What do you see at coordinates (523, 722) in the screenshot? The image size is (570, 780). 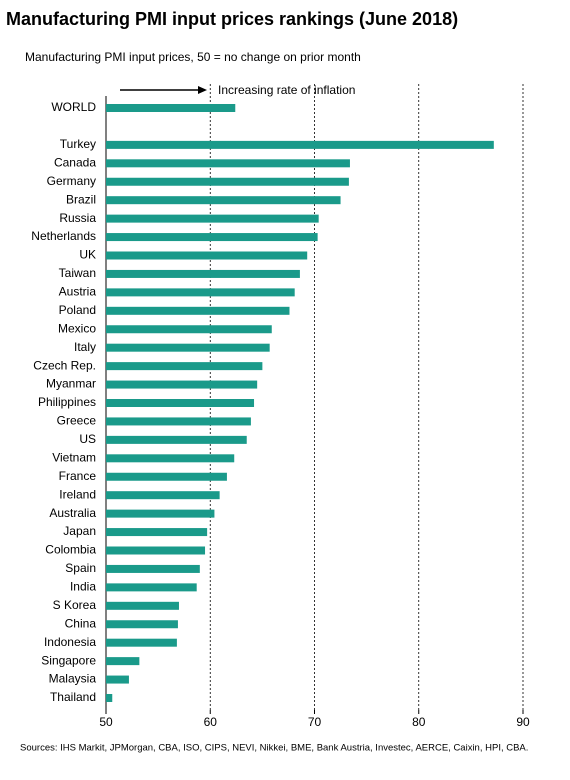 I see `x-tick-label: 90` at bounding box center [523, 722].